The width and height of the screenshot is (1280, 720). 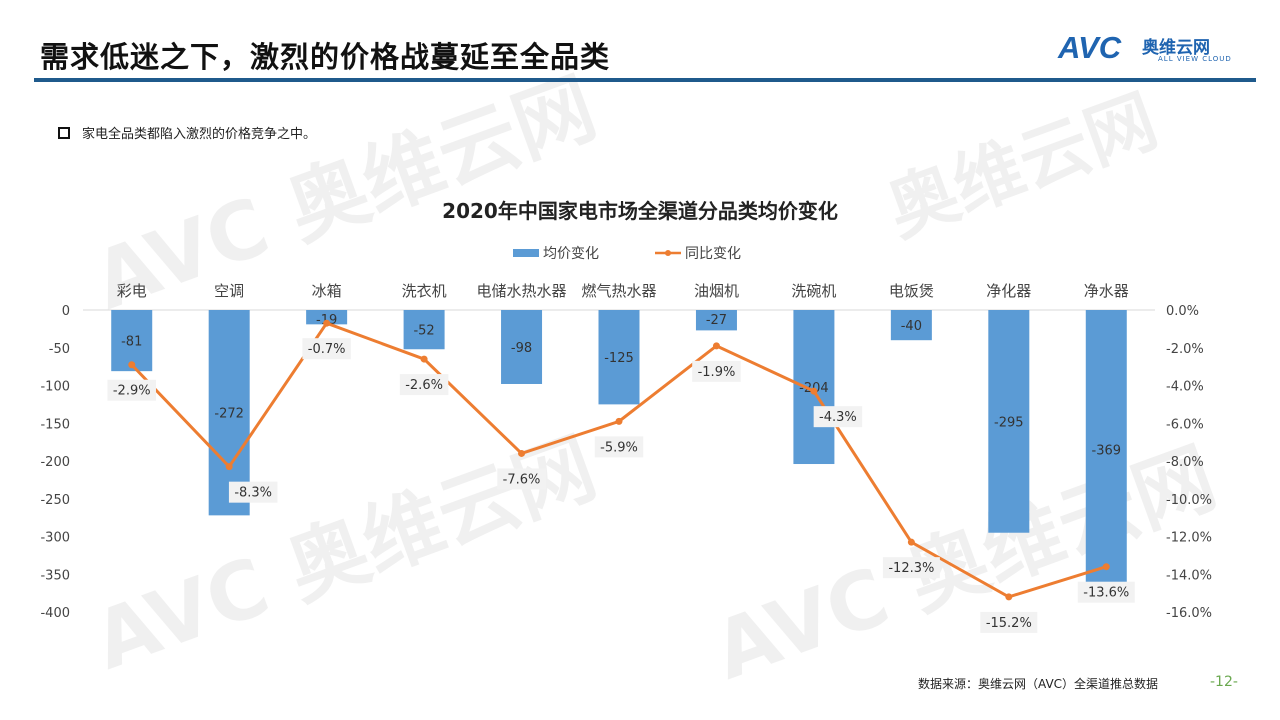 What do you see at coordinates (1224, 682) in the screenshot?
I see `page-number: -12-` at bounding box center [1224, 682].